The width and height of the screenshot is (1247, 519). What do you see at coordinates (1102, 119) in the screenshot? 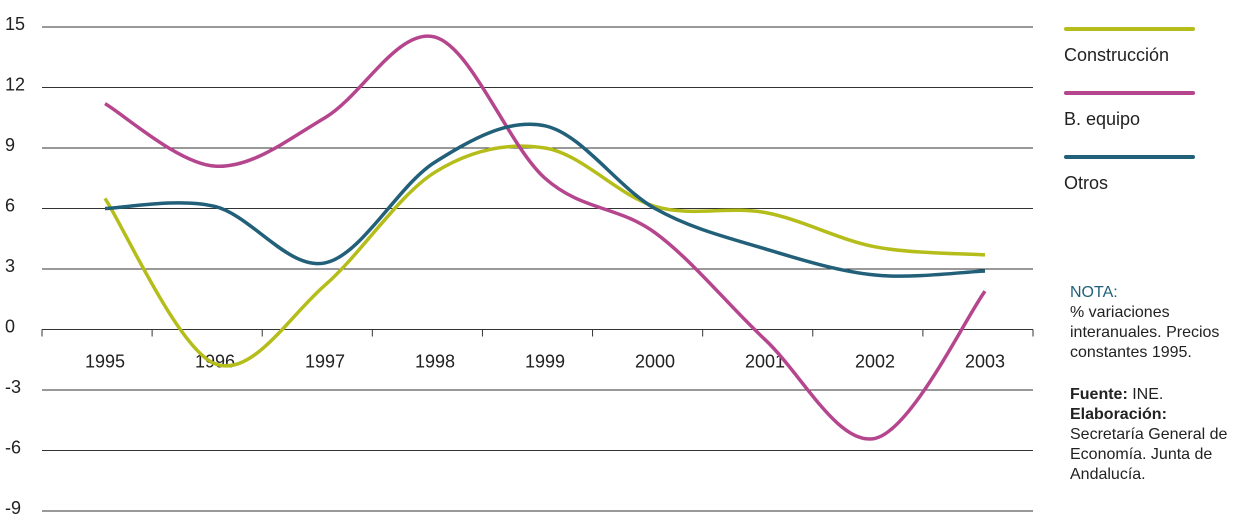
I see `legend-label: B. equipo` at bounding box center [1102, 119].